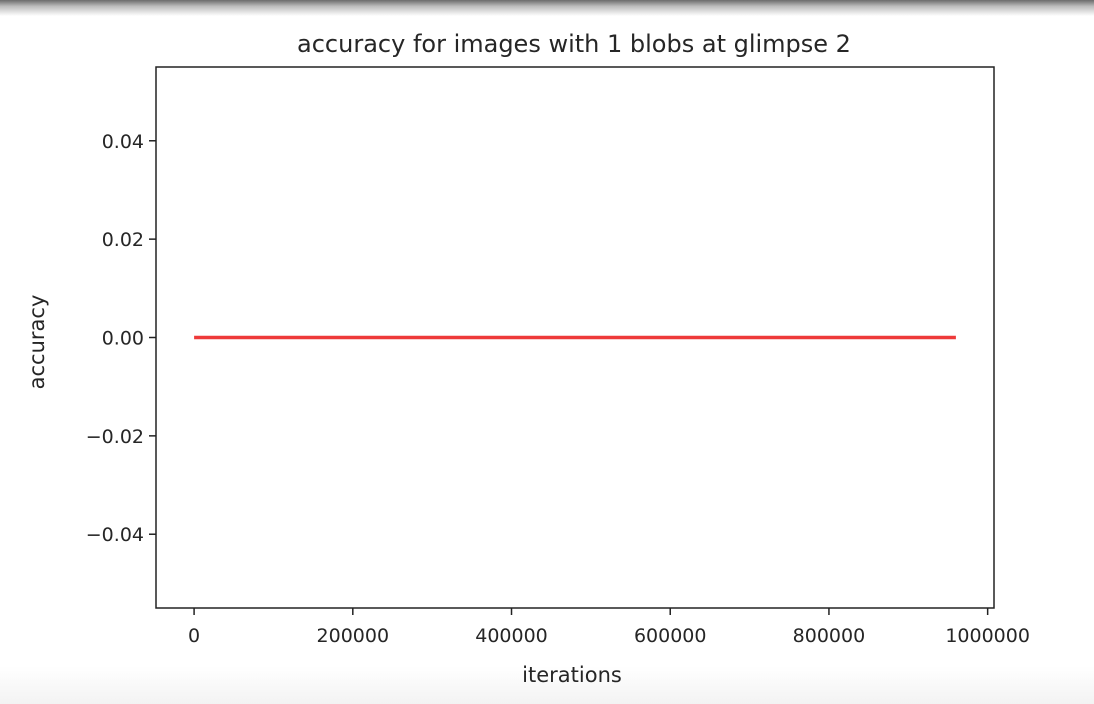  Describe the element at coordinates (829, 636) in the screenshot. I see `x-tick-label: 800000` at that location.